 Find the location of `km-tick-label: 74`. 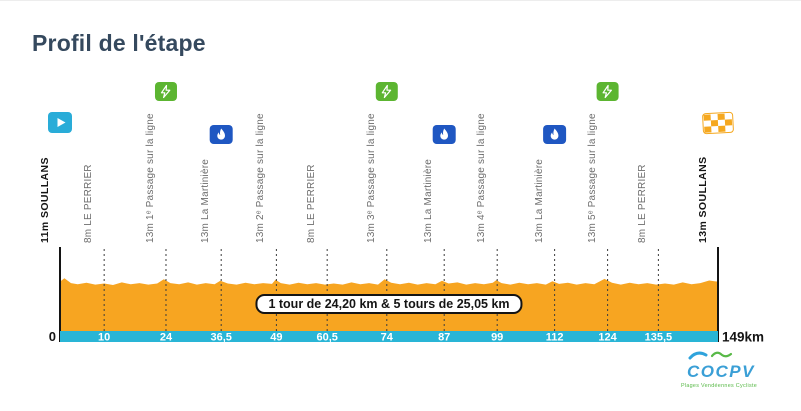

km-tick-label: 74 is located at coordinates (387, 338).